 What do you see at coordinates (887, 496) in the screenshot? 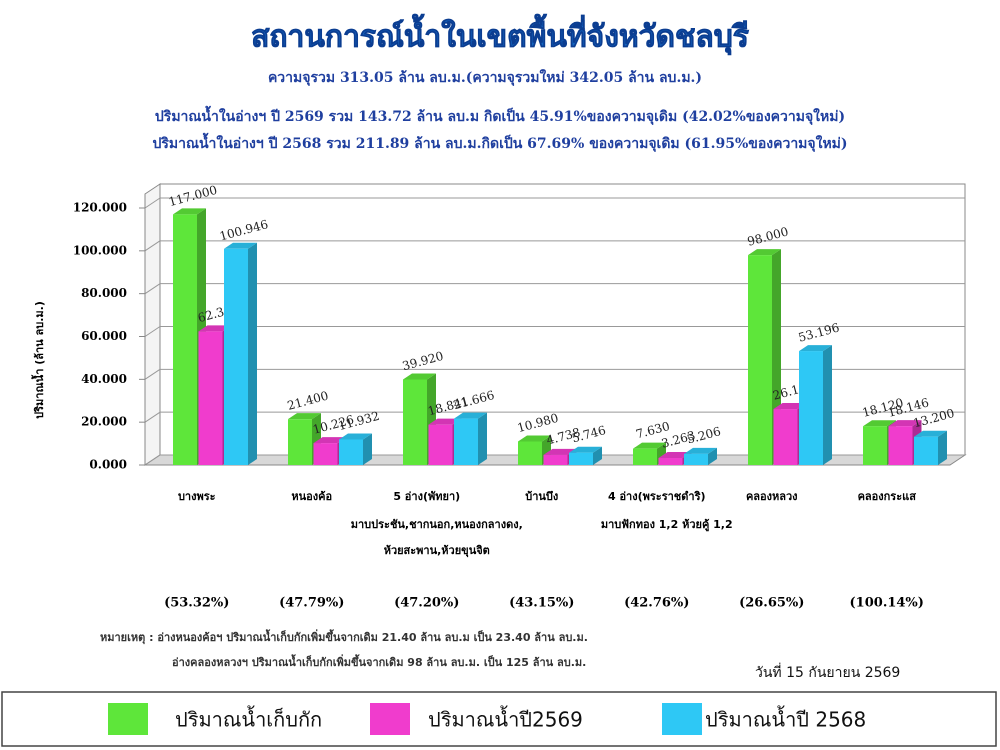
I see `x-tick-label: คลองกระแส` at bounding box center [887, 496].